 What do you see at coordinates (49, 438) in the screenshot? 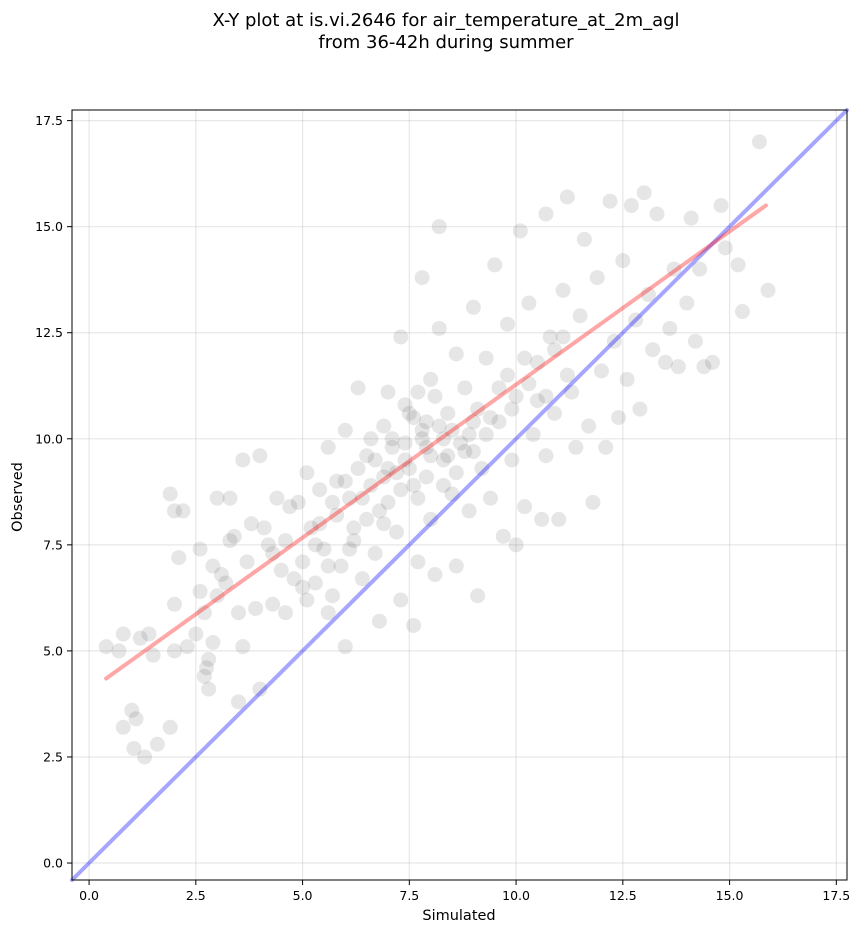
I see `y-tick-label: 10.0` at bounding box center [49, 438].